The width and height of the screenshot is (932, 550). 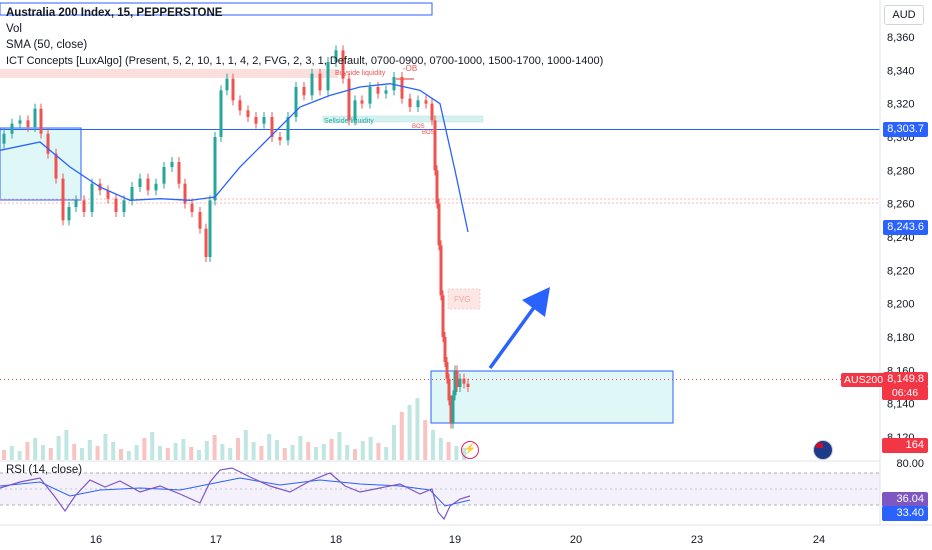 What do you see at coordinates (901, 238) in the screenshot?
I see `y-tick-label: 8,240` at bounding box center [901, 238].